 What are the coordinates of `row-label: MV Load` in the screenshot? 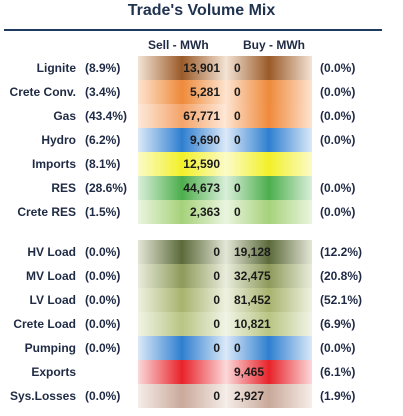 It's located at (51, 276).